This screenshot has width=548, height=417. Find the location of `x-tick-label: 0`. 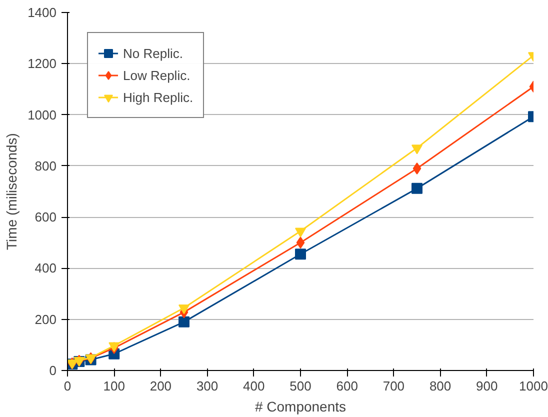

x-tick-label: 0 is located at coordinates (68, 386).